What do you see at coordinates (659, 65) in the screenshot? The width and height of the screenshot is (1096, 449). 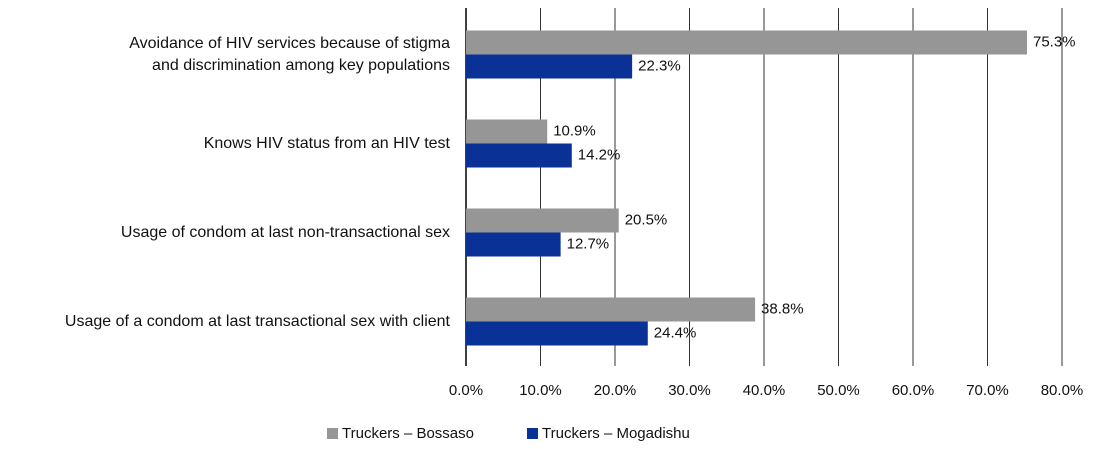 I see `value-label: 22.3%` at bounding box center [659, 65].